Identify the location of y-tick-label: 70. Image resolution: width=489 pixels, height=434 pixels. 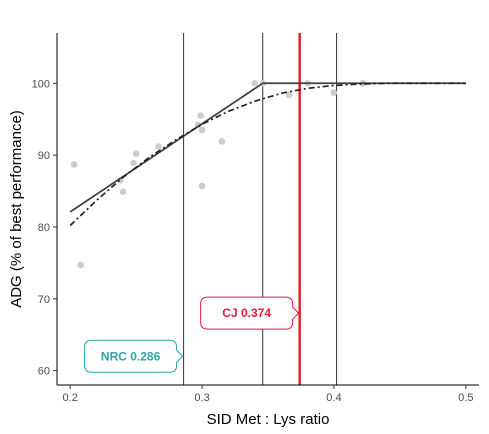
(44, 300).